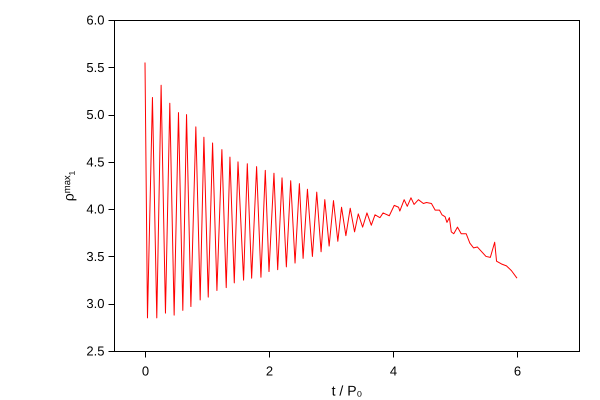 The width and height of the screenshot is (600, 400). Describe the element at coordinates (95, 256) in the screenshot. I see `y-tick-label: 3.5` at that location.